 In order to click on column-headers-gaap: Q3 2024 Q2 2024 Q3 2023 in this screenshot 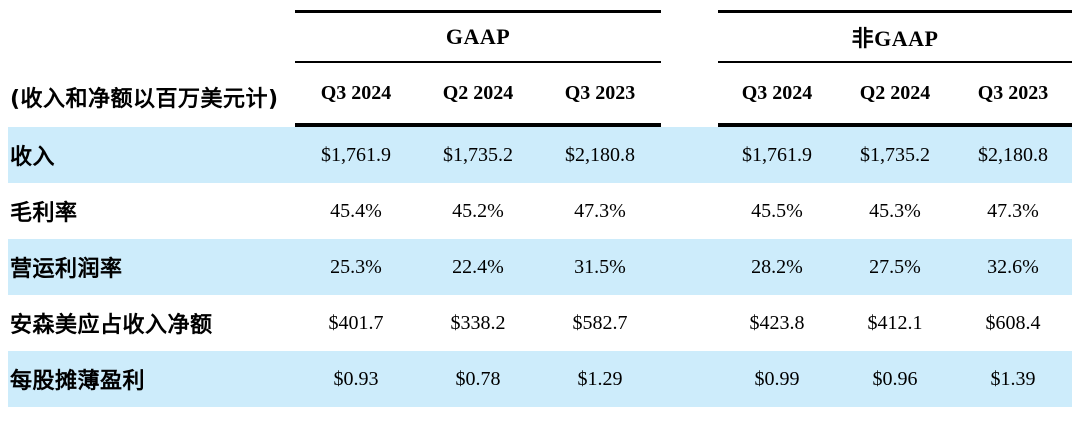, I will do `click(478, 95)`.